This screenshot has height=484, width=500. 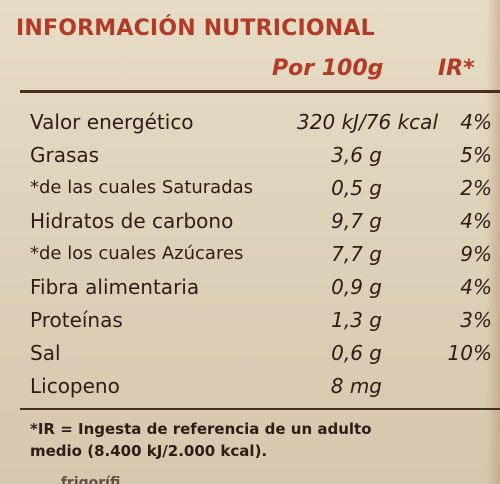 What do you see at coordinates (250, 287) in the screenshot?
I see `nutrient-row: Fibra alimentaria 0,9 g 4%` at bounding box center [250, 287].